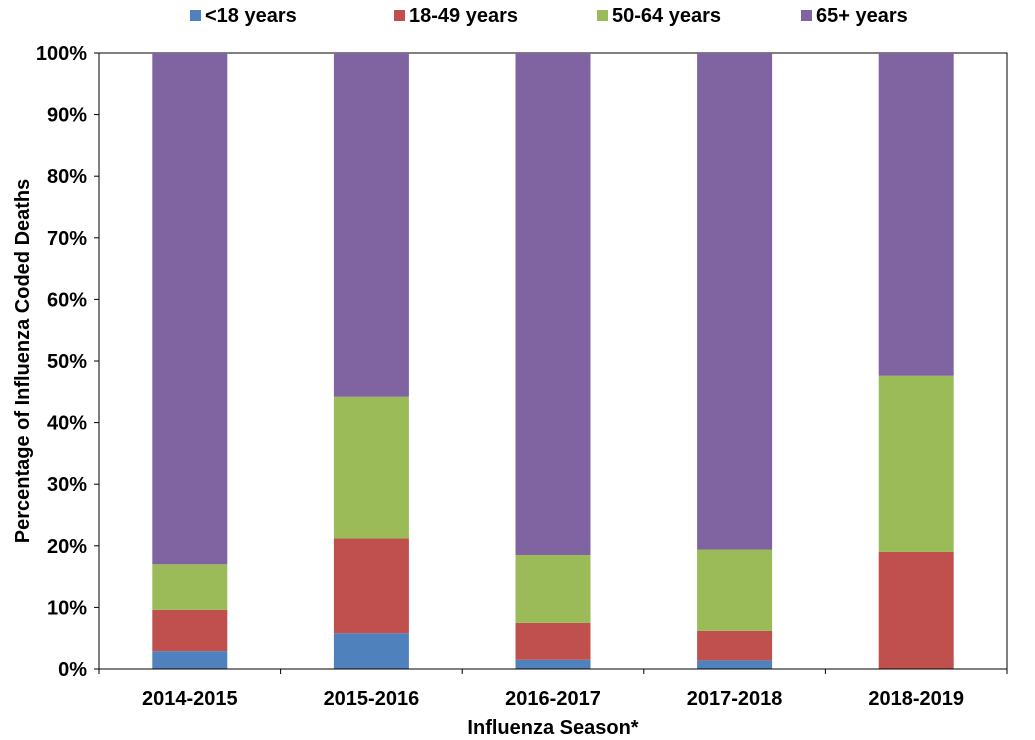 The width and height of the screenshot is (1035, 740). What do you see at coordinates (251, 16) in the screenshot?
I see `legend-label: <18 years` at bounding box center [251, 16].